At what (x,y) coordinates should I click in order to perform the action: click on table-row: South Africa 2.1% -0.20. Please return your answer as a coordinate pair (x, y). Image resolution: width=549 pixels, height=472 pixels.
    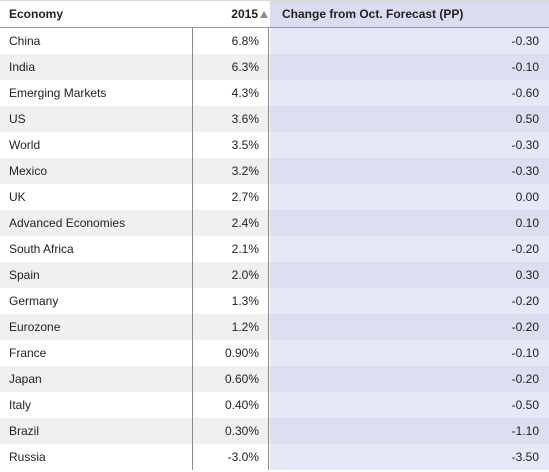
    Looking at the image, I should click on (274, 249).